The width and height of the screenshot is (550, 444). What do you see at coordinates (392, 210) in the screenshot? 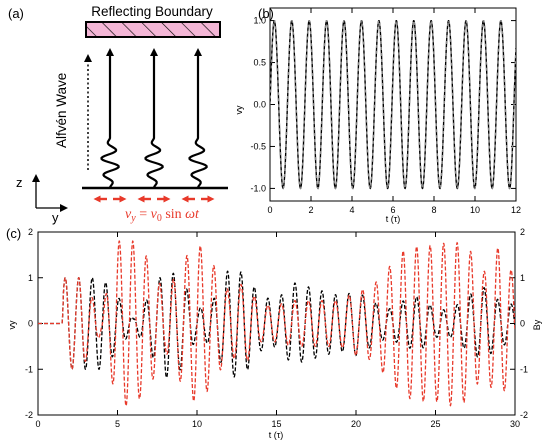
I see `x-tick-label-b: 6` at bounding box center [392, 210].